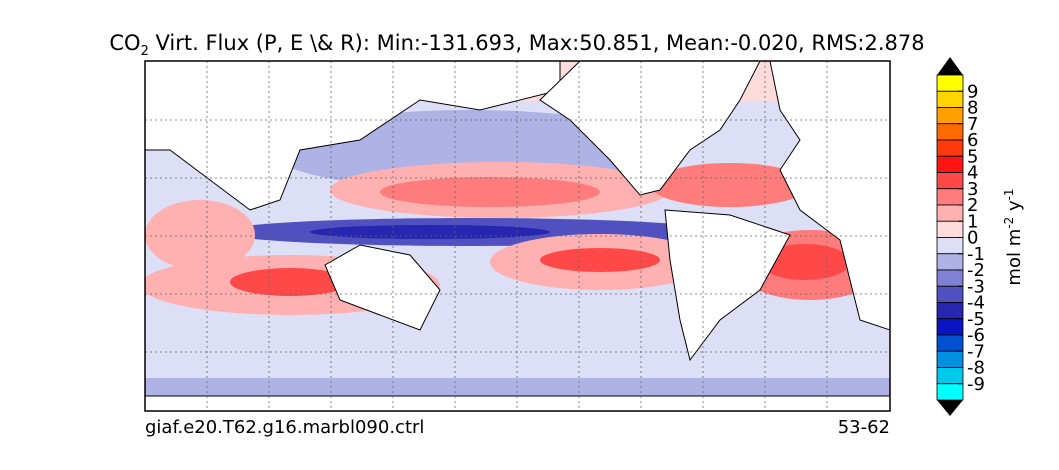  Describe the element at coordinates (864, 427) in the screenshot. I see `years: 53-62` at that location.